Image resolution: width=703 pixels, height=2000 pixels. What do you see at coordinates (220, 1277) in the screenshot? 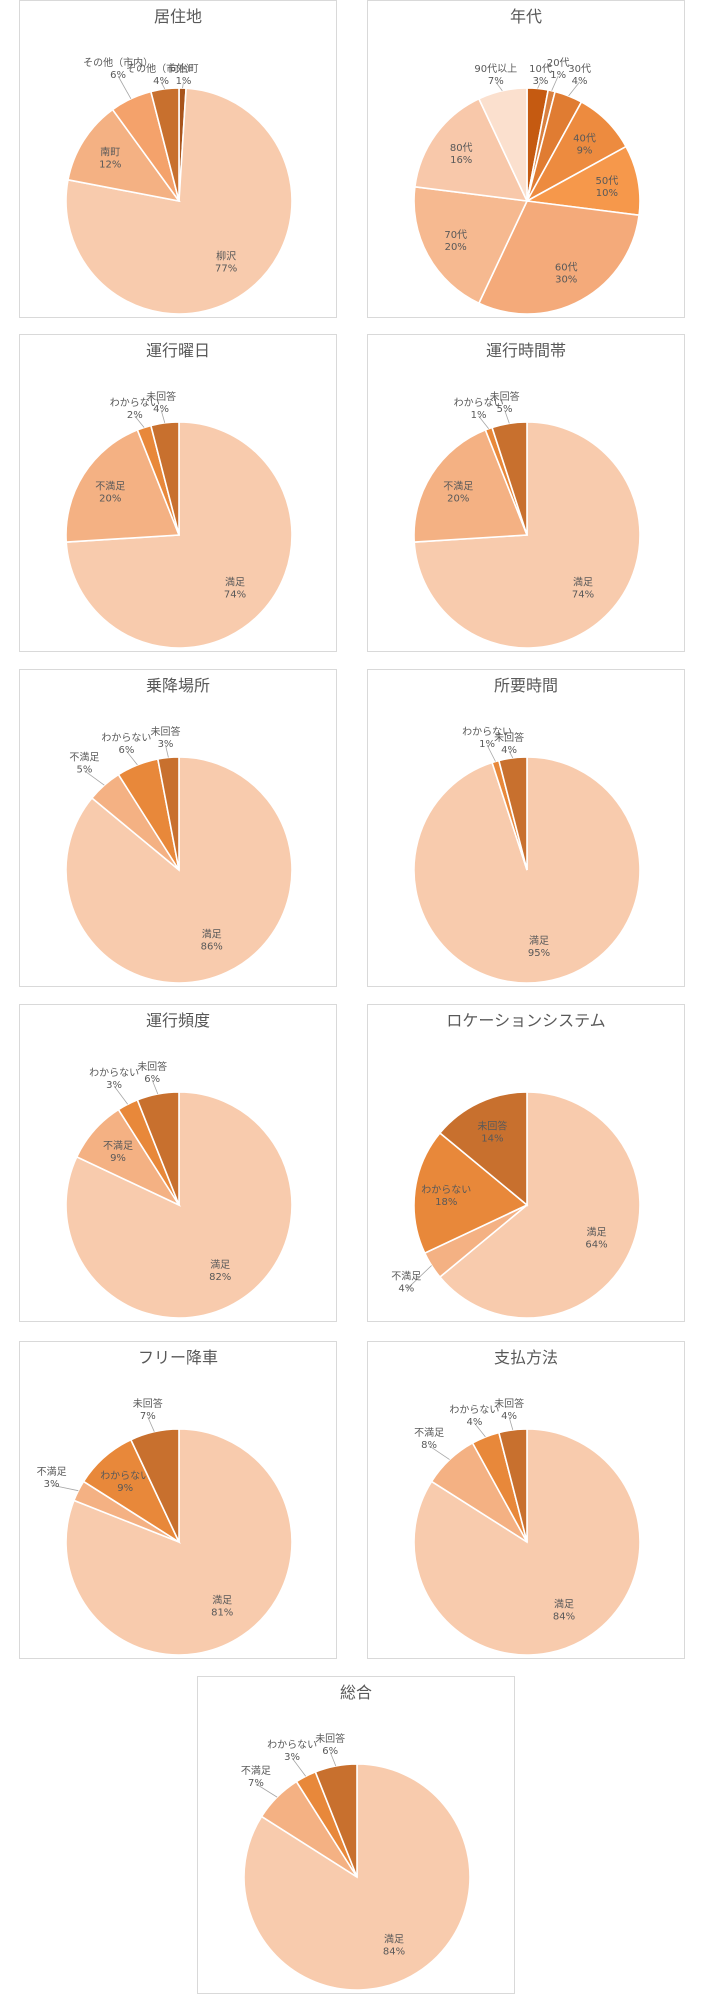
I see `slice-percent: 82%` at bounding box center [220, 1277].